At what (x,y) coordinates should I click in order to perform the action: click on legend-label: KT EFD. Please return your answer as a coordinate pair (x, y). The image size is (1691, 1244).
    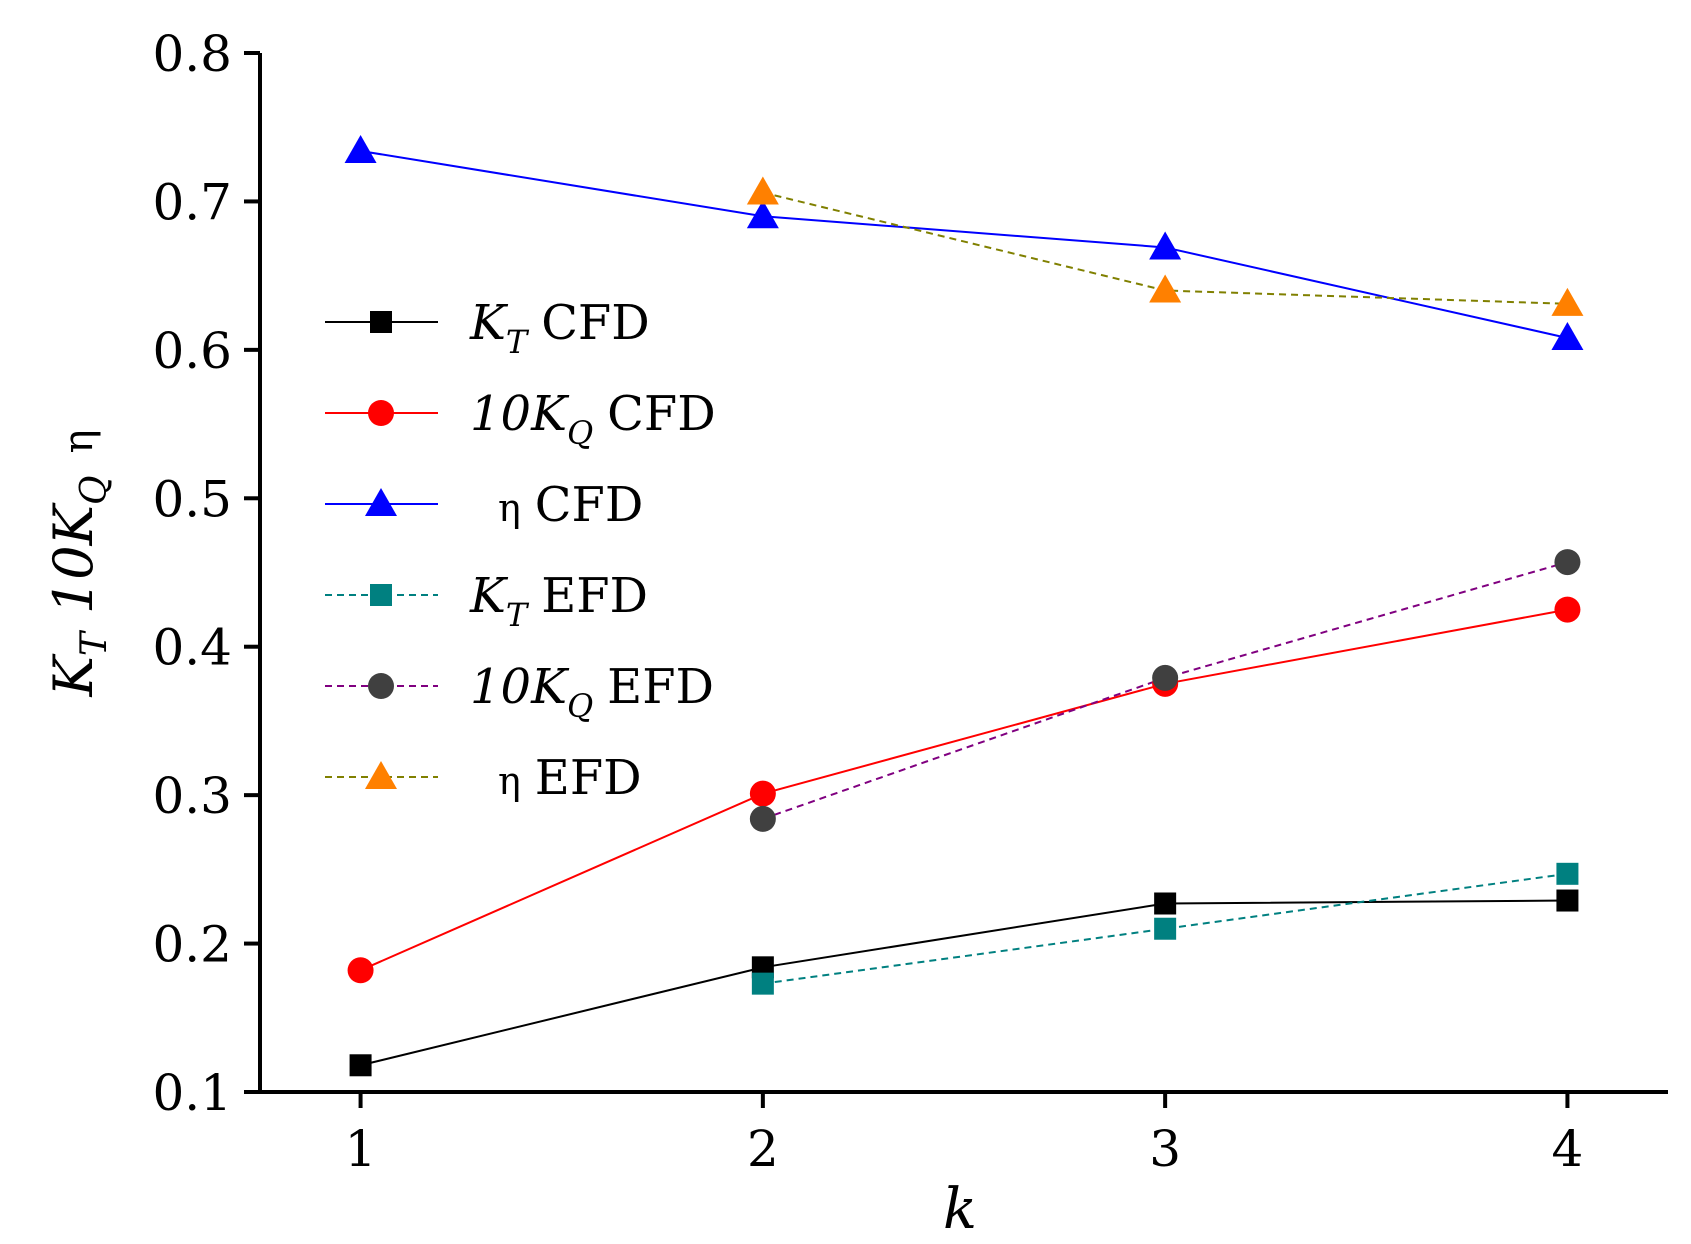
    Looking at the image, I should click on (558, 601).